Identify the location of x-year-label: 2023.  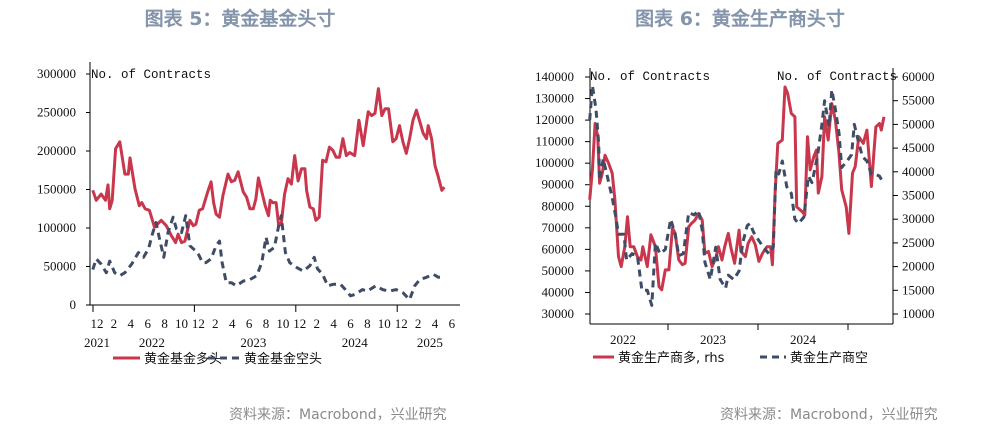
(253, 342).